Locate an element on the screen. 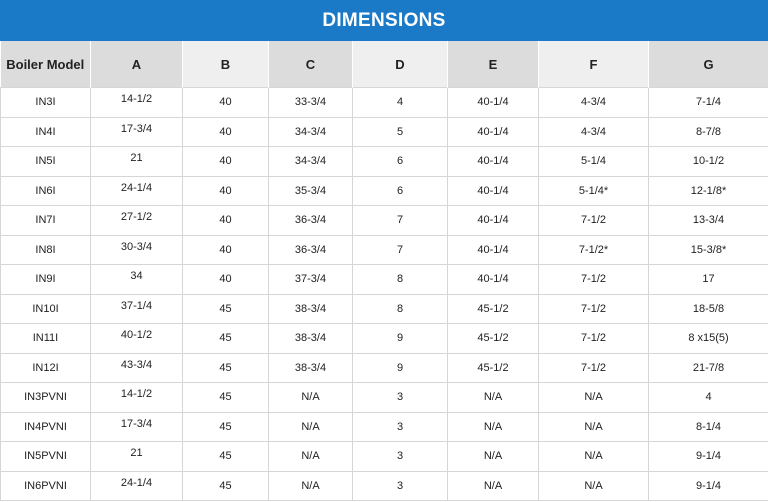 The height and width of the screenshot is (502, 768). a-cell: 27-1/2 is located at coordinates (136, 220).